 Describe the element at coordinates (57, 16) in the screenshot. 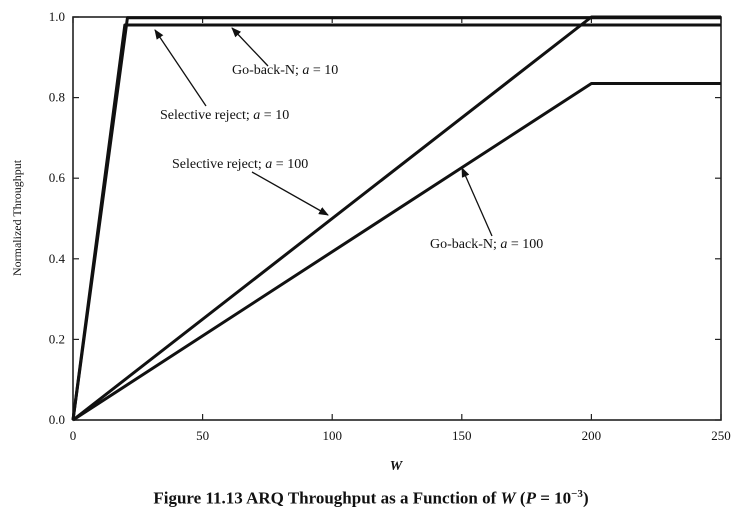

I see `y-tick-label: 1.0` at that location.